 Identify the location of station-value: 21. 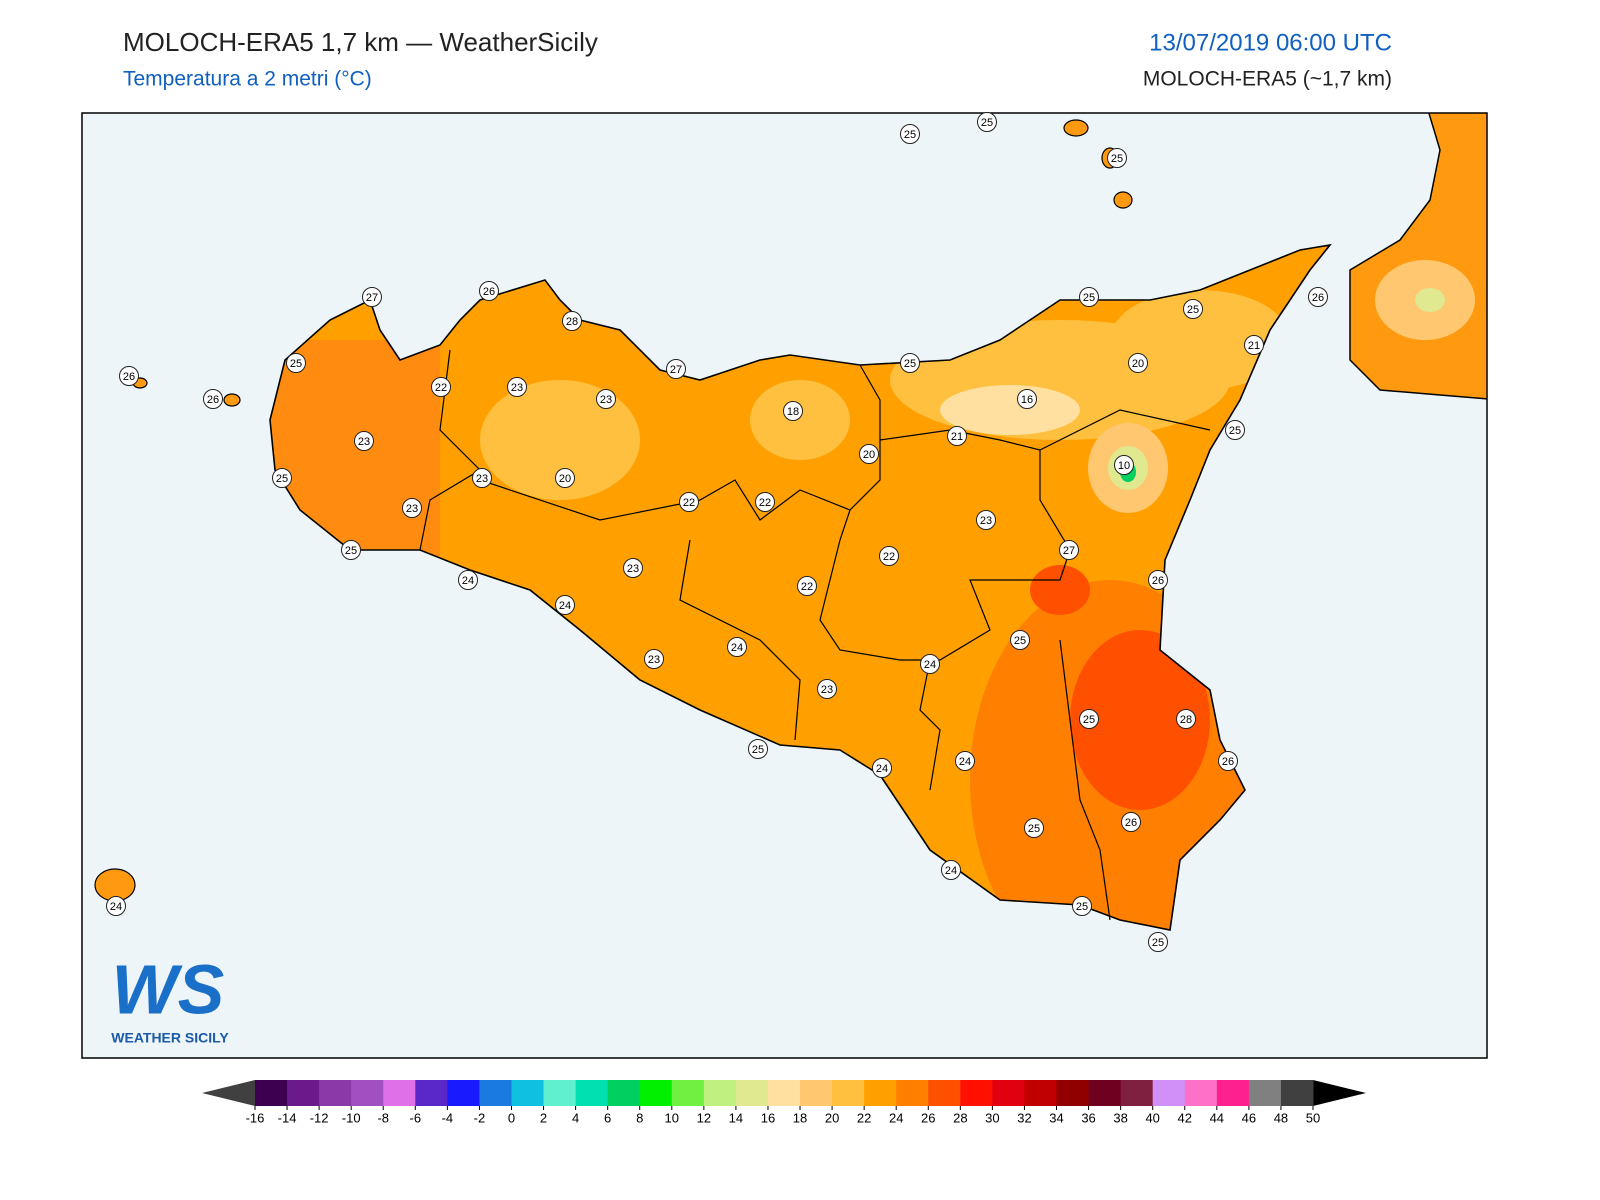
(957, 437).